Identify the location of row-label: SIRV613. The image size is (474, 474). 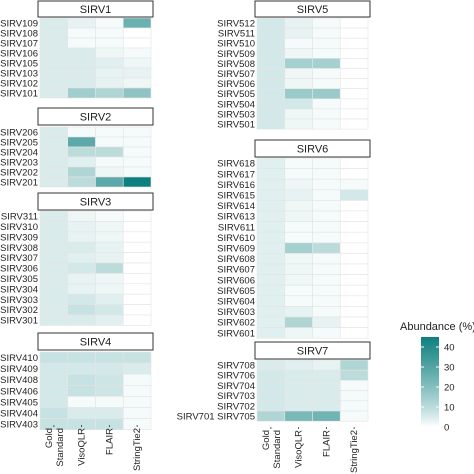
(236, 217).